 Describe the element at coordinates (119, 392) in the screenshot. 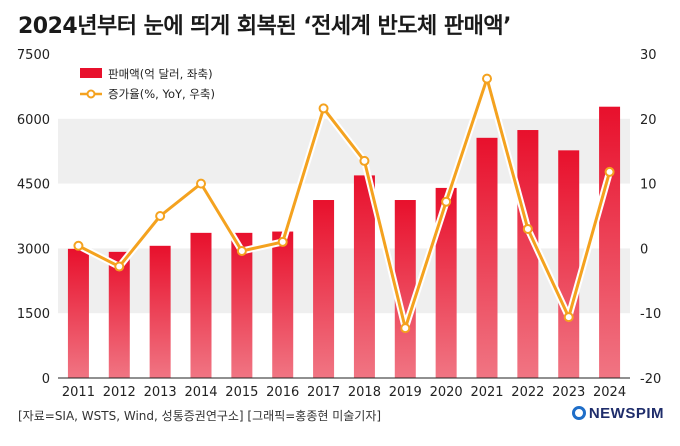

I see `x-tick-label: 2012` at that location.